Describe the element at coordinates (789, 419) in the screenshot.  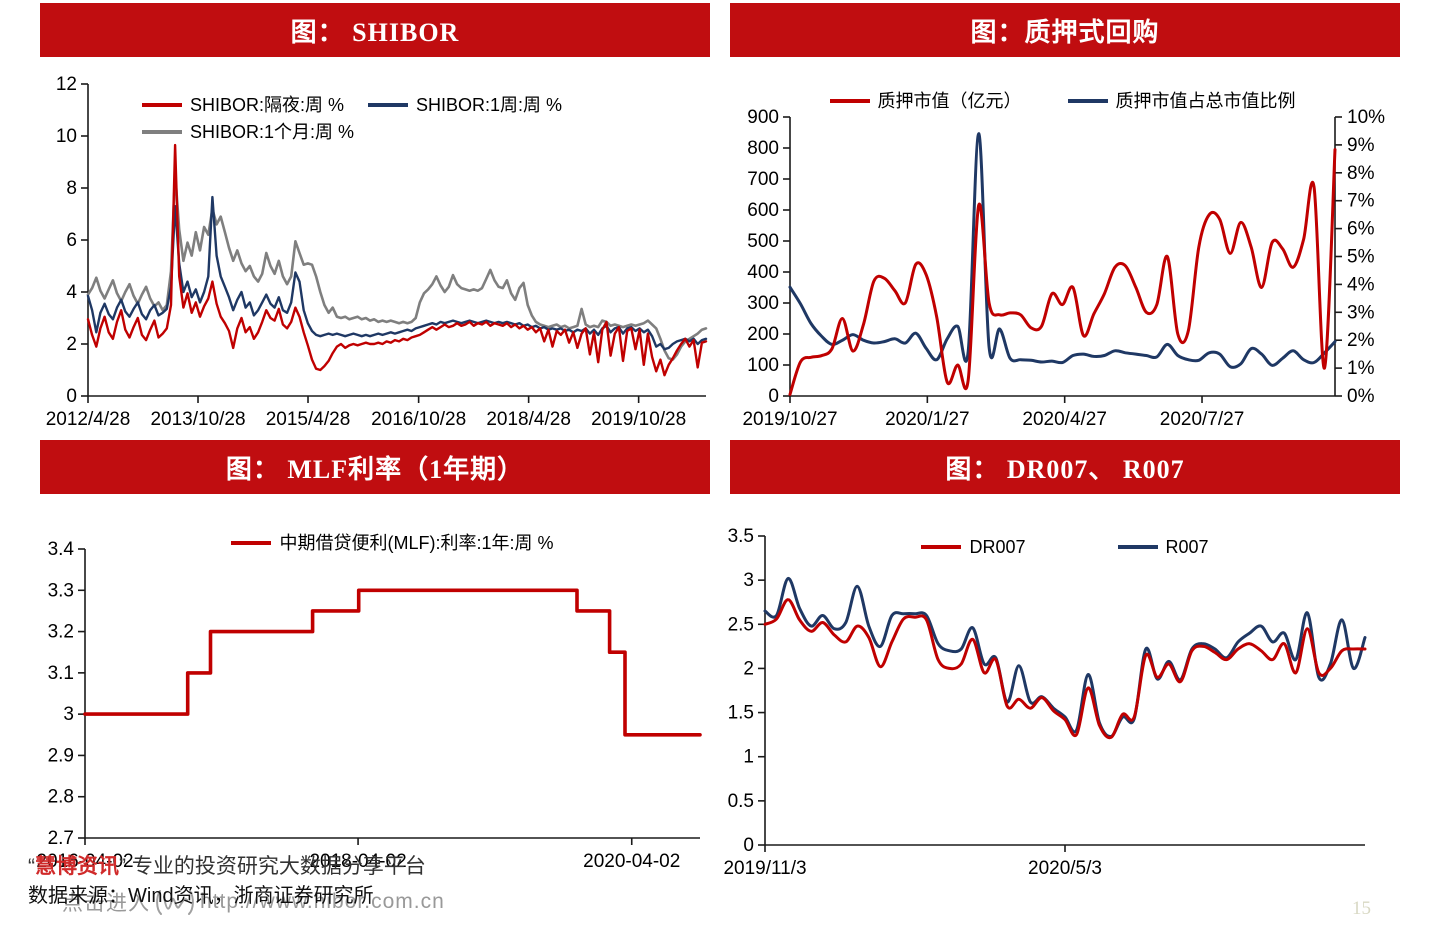
I see `svg-text: 2019/10/27` at that location.